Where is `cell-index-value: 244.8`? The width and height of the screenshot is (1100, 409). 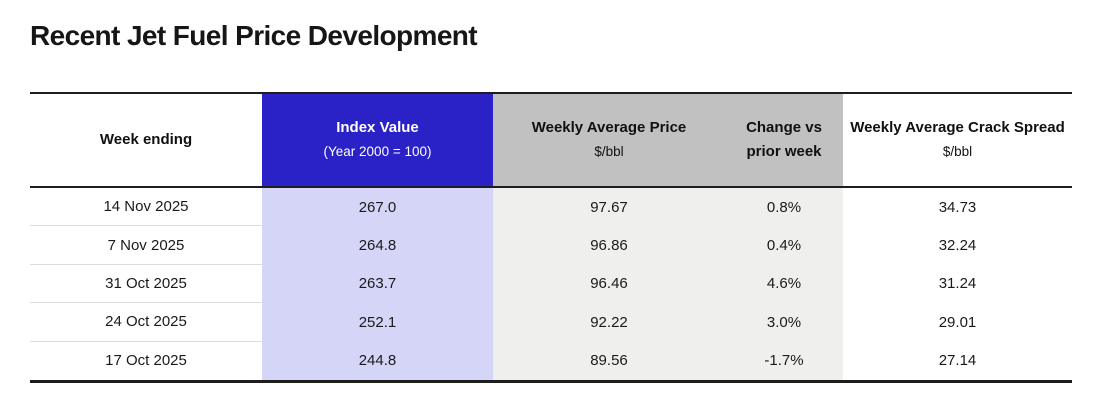
cell-index-value: 244.8 is located at coordinates (377, 360).